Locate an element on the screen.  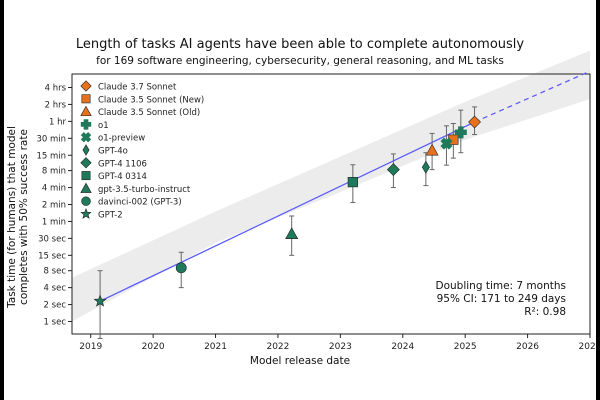
y-tick-label: 15 min is located at coordinates (51, 156).